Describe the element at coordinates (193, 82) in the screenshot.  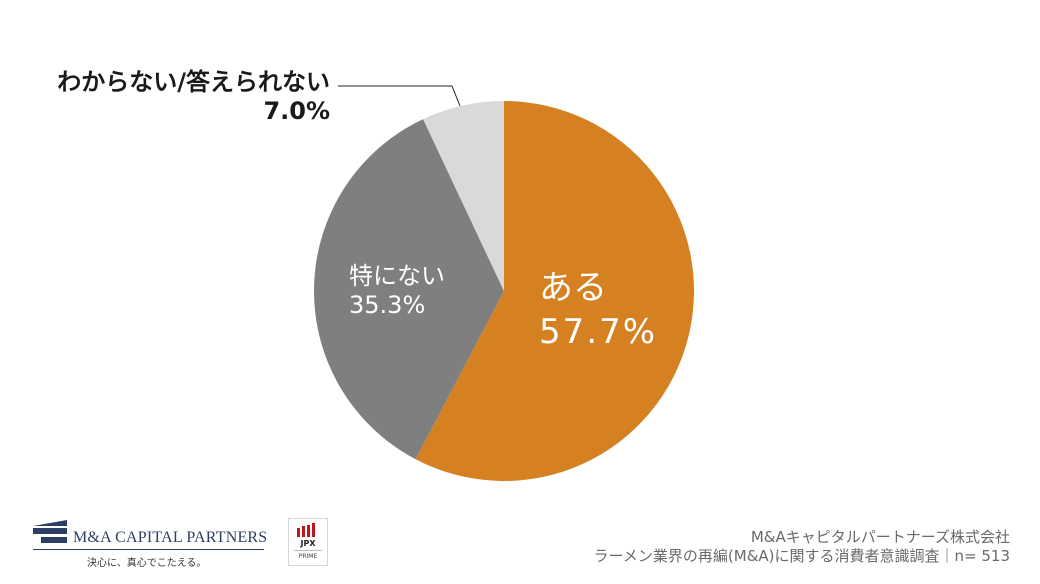
I see `slice-label-unknown-name: わからない/答えられない` at that location.